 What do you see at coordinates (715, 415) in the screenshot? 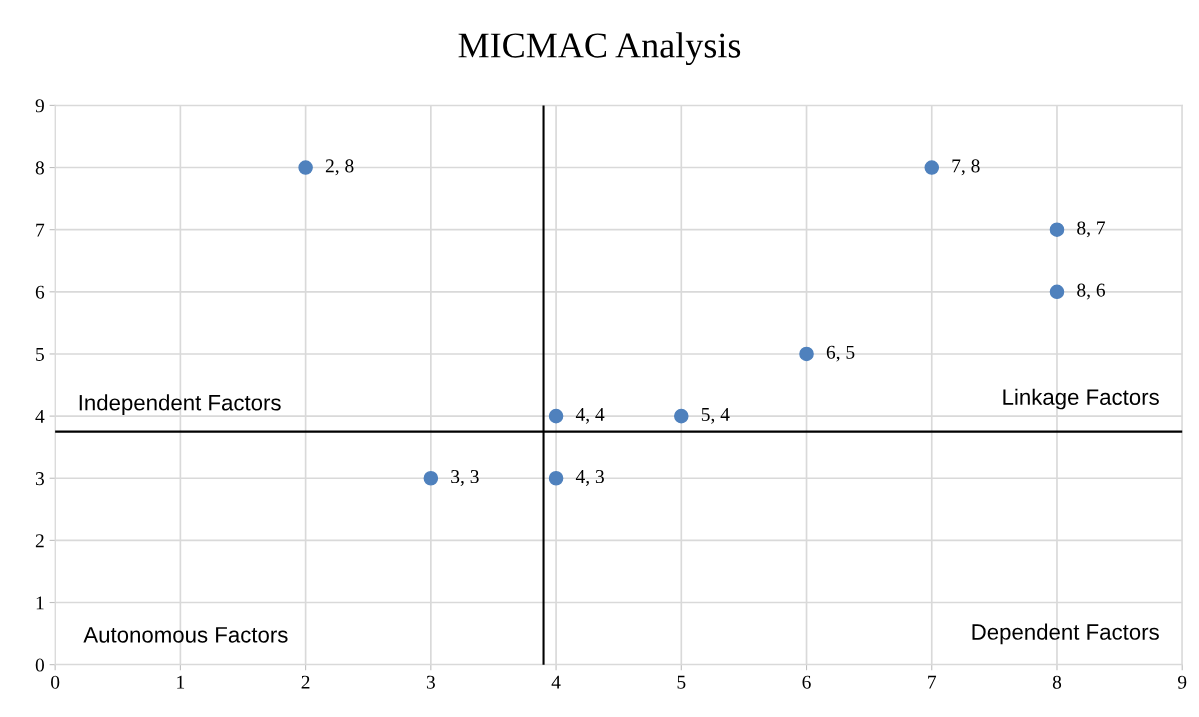
I see `data-label: 5, 4` at bounding box center [715, 415].